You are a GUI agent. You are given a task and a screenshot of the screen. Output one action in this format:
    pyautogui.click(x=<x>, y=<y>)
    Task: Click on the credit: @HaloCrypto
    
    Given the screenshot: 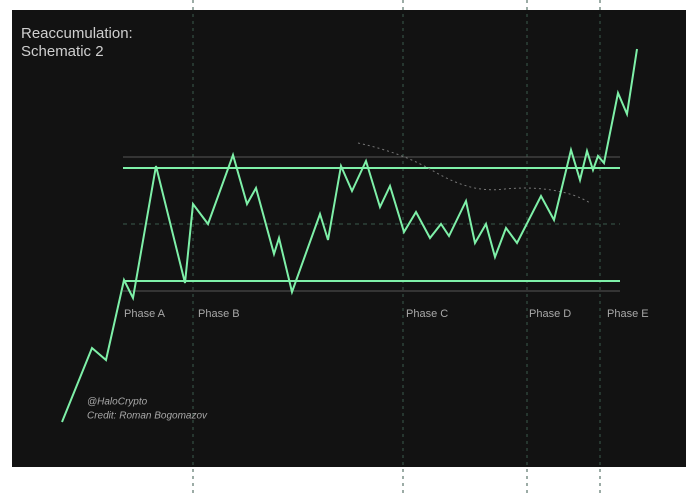 What is the action you would take?
    pyautogui.click(x=117, y=402)
    